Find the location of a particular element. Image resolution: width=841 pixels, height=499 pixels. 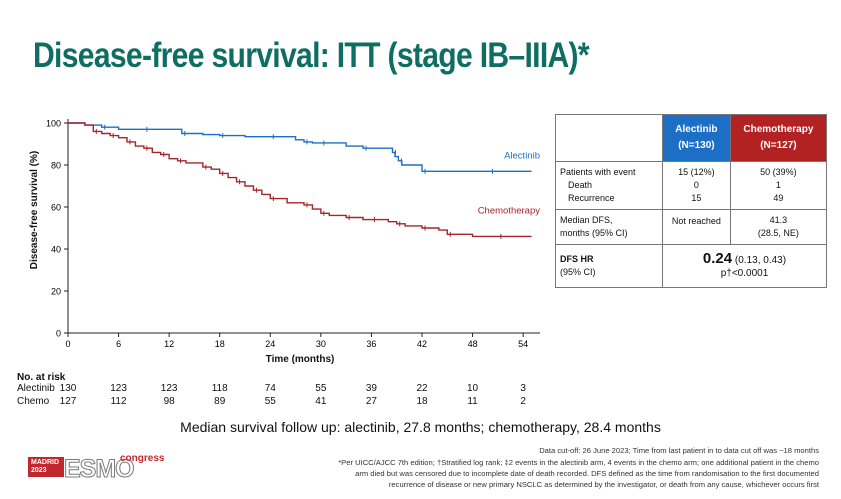

y-tick-label: 40 is located at coordinates (56, 250).